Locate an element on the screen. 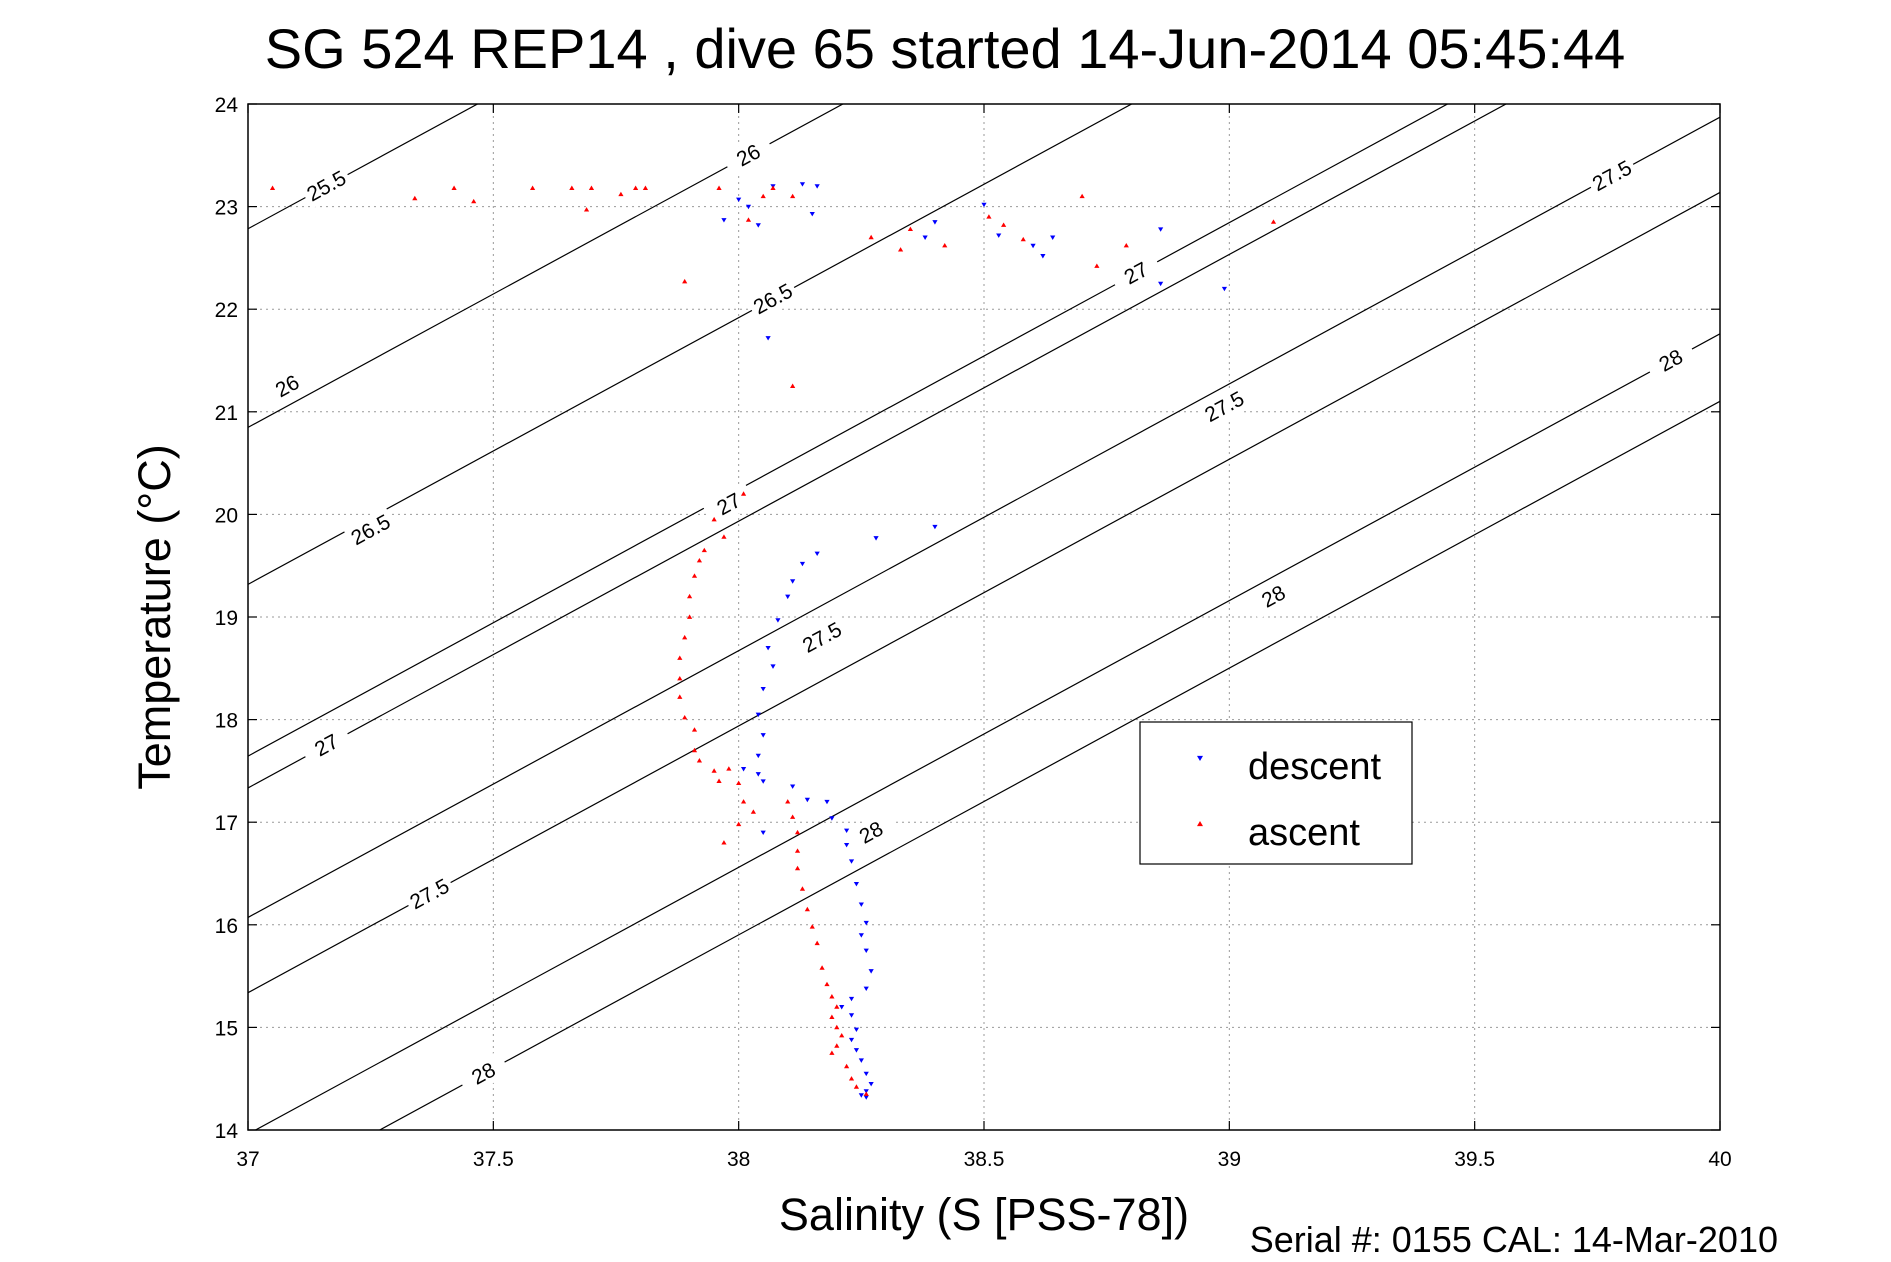 The image size is (1891, 1262). x-tick-label: 40 is located at coordinates (1719, 1159).